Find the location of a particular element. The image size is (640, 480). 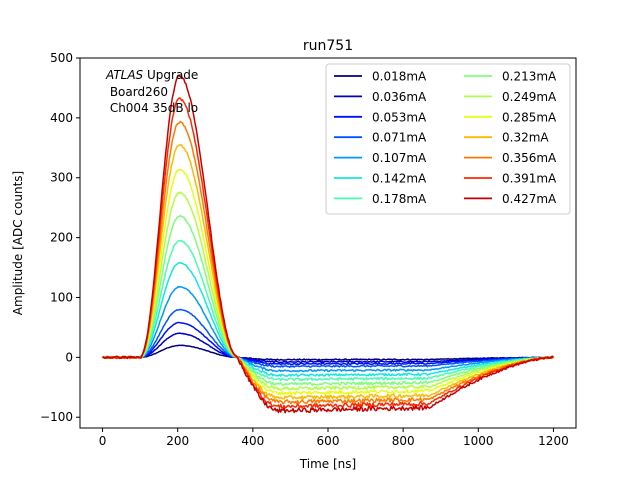

y-tick-label: 500 is located at coordinates (61, 58).